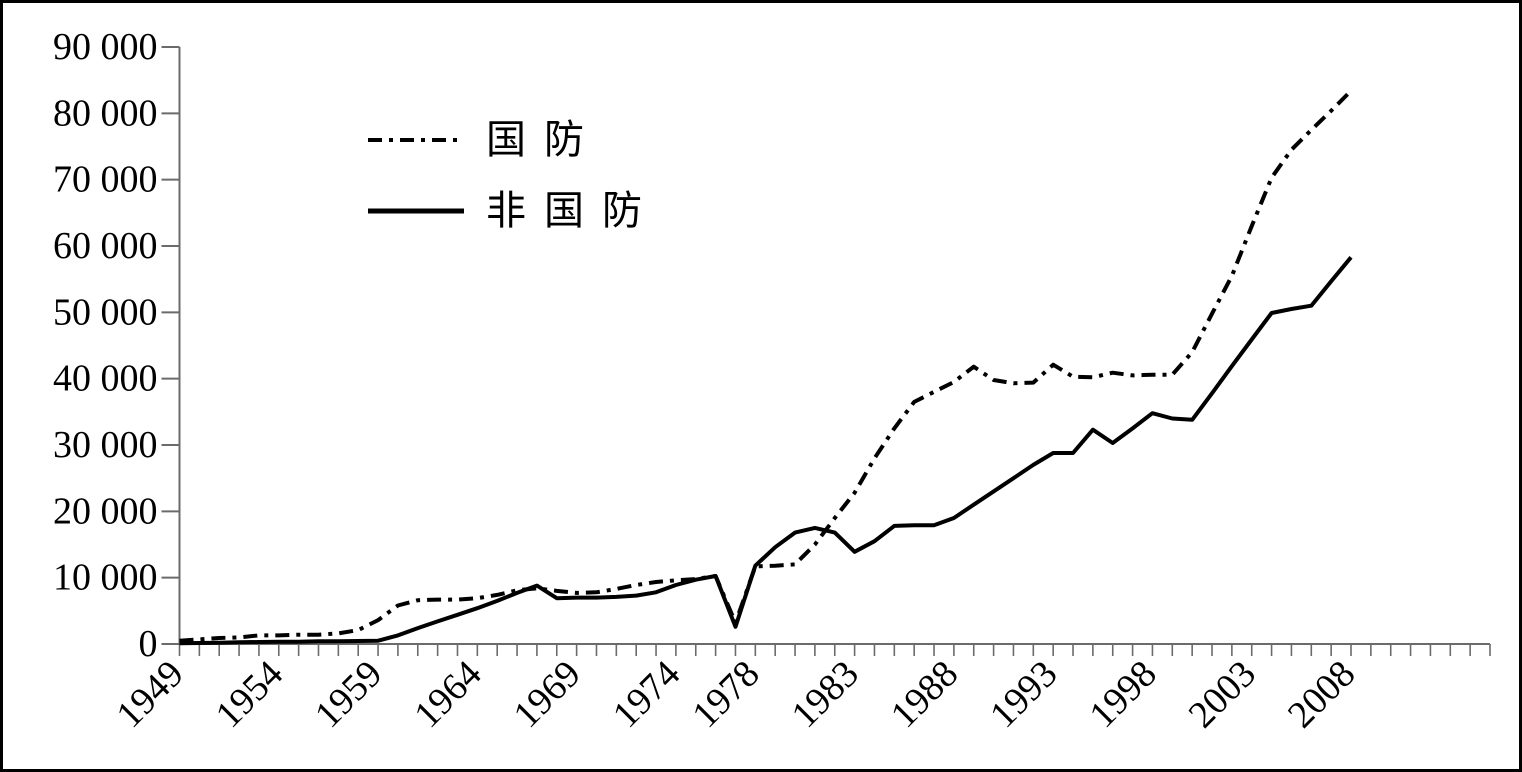 The height and width of the screenshot is (772, 1522). What do you see at coordinates (416, 211) in the screenshot?
I see `solid-line-sample-icon` at bounding box center [416, 211].